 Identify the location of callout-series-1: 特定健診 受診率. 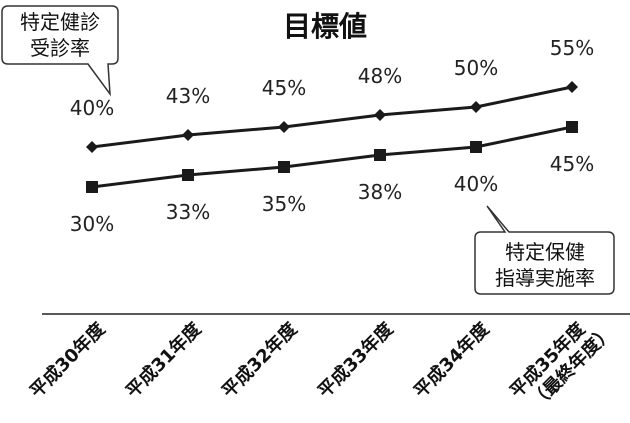
(60, 51).